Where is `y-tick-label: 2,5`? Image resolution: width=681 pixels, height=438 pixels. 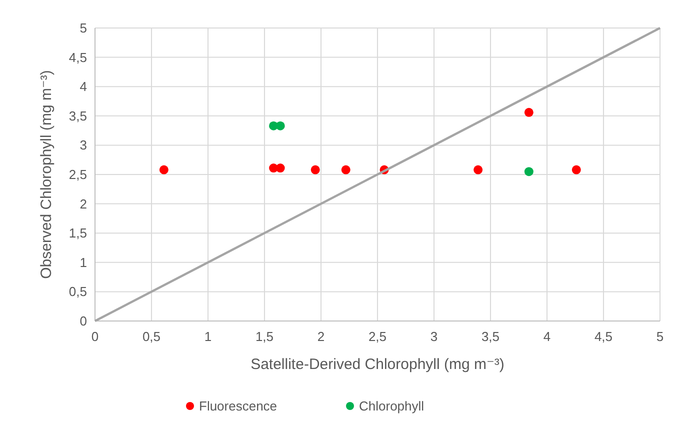 y-tick-label: 2,5 is located at coordinates (77, 174).